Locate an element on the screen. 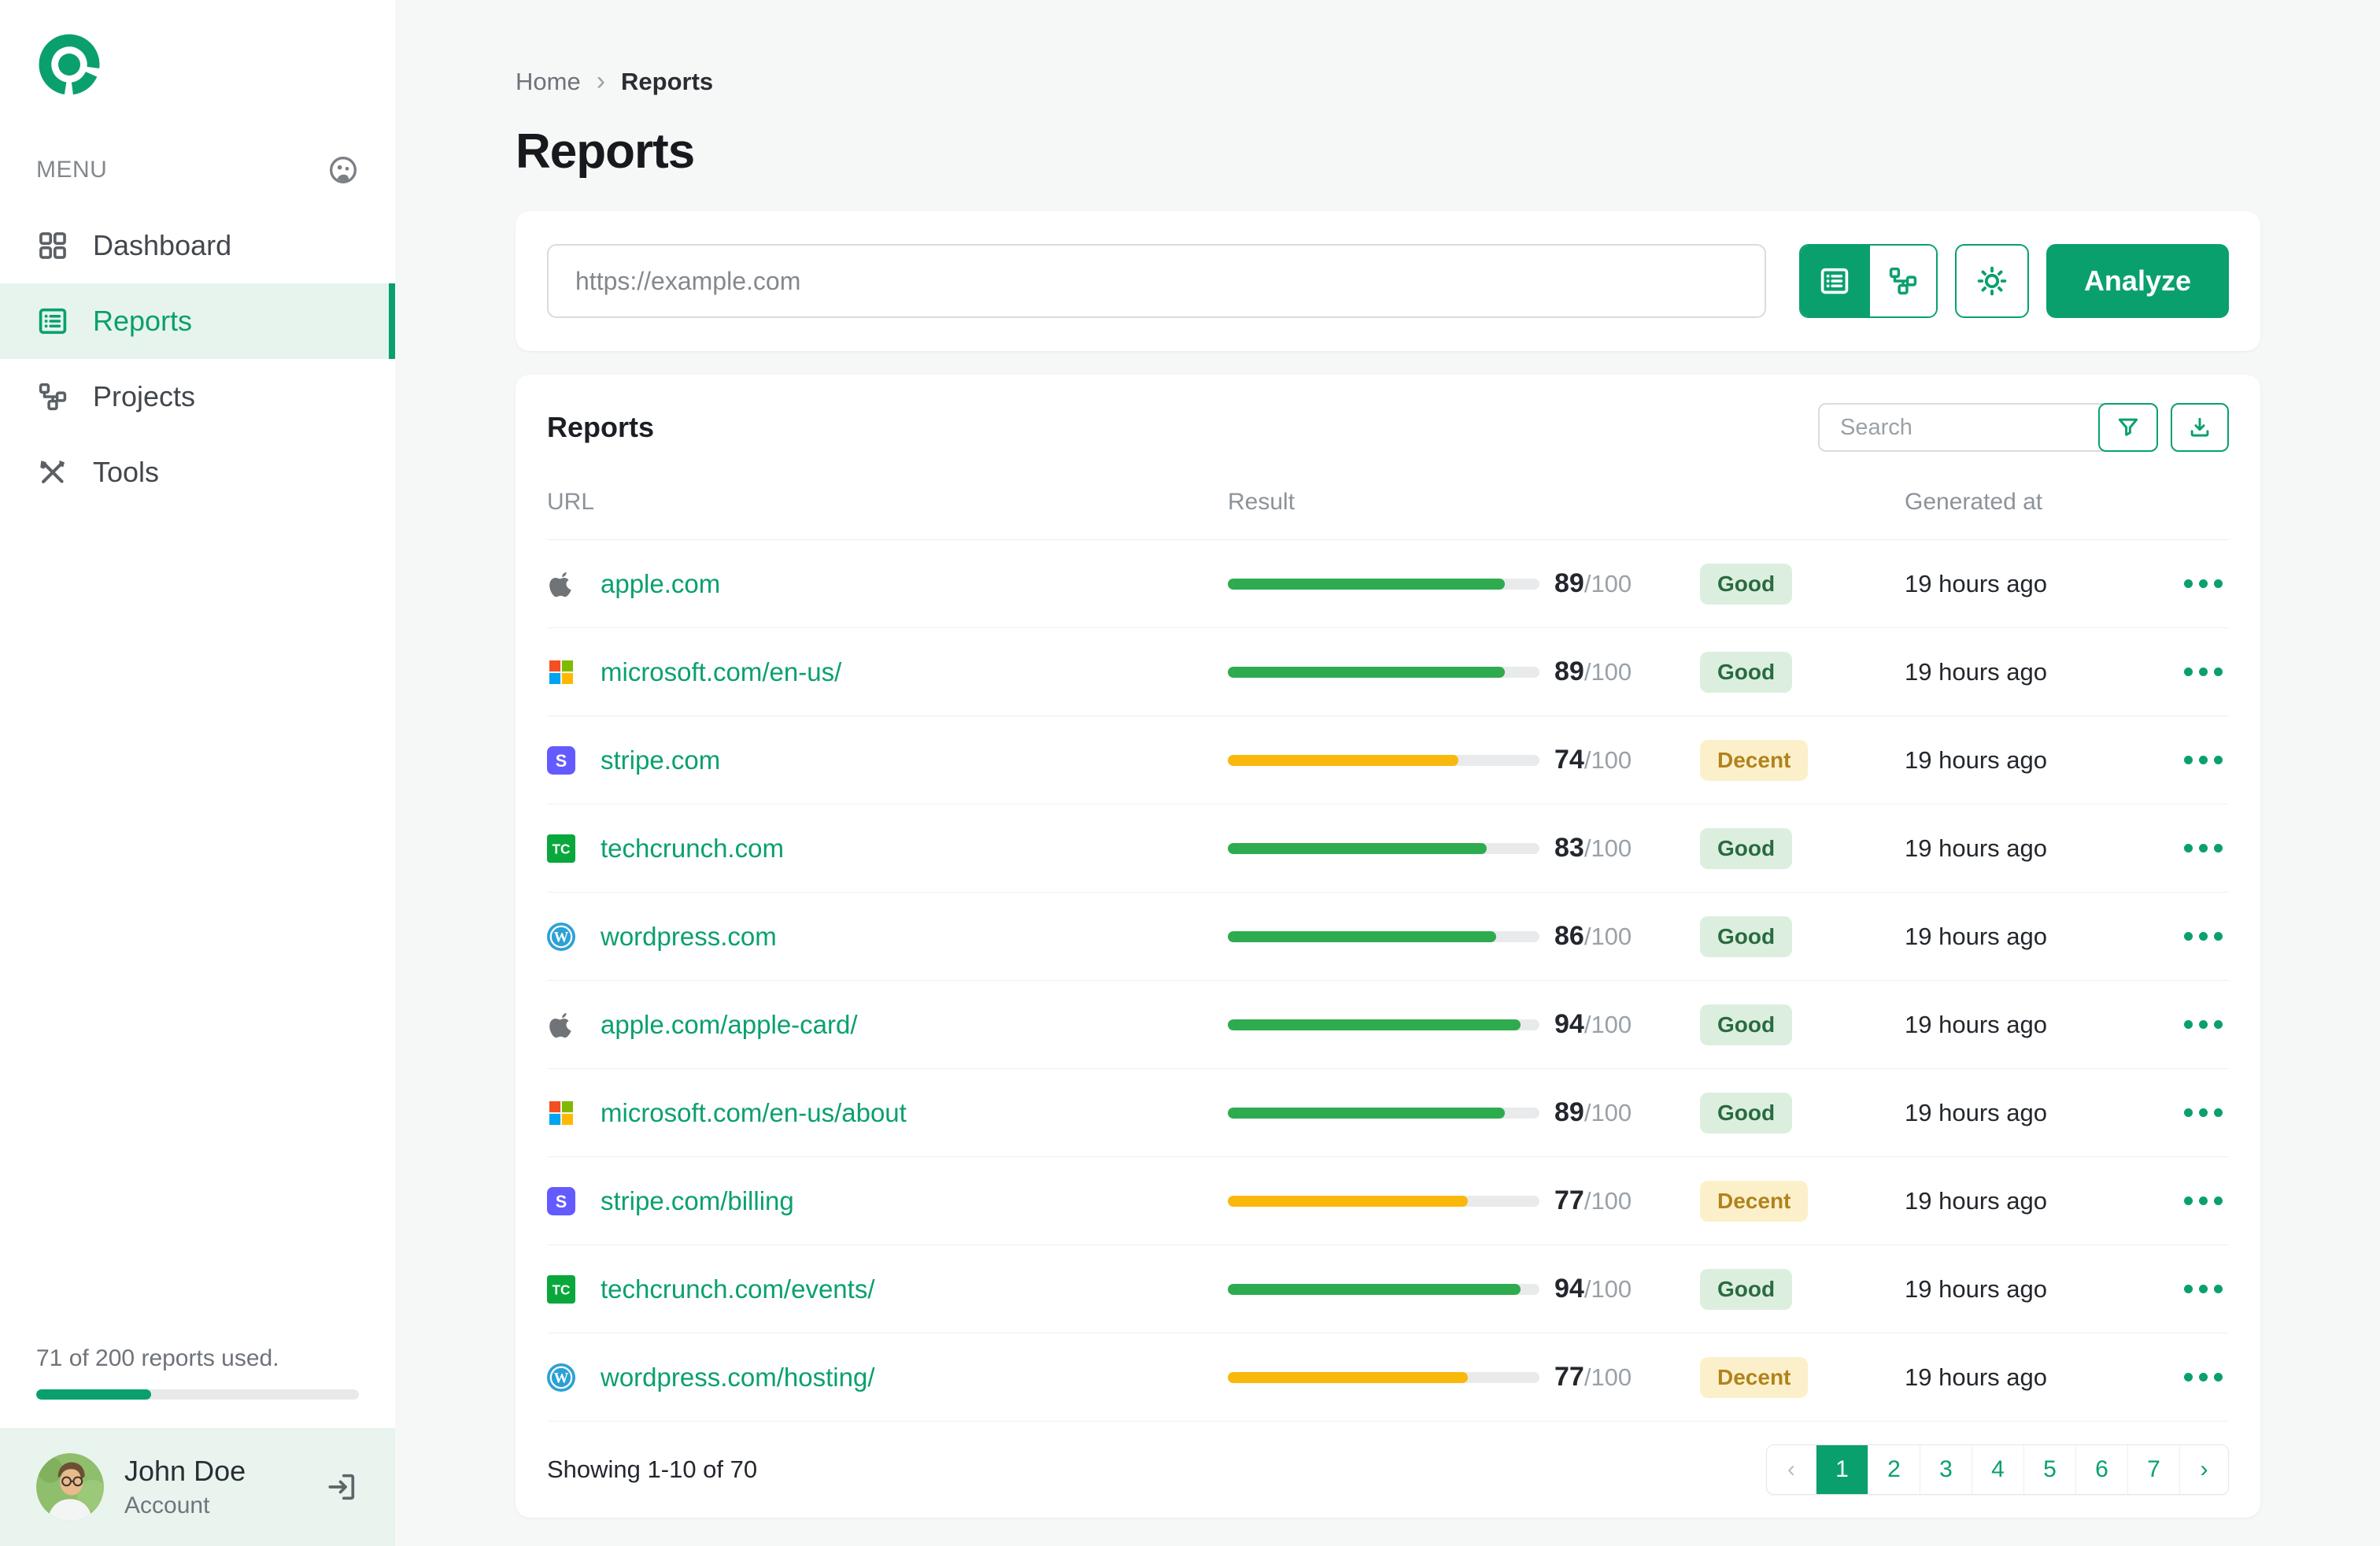 This screenshot has height=1546, width=2380. download-icon is located at coordinates (2199, 427).